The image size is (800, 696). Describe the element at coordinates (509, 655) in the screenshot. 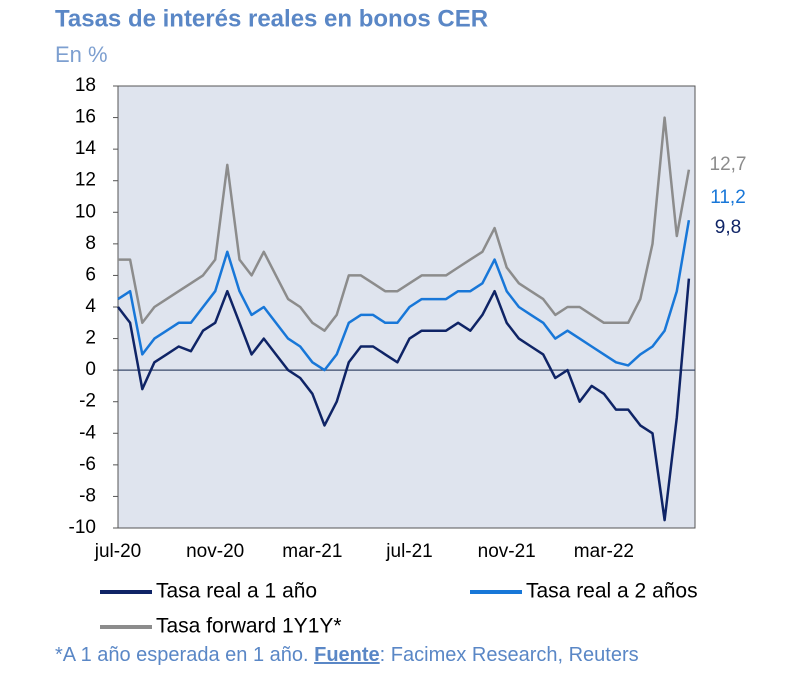

I see `footnote-rest: : Facimex Research, Reuters` at that location.